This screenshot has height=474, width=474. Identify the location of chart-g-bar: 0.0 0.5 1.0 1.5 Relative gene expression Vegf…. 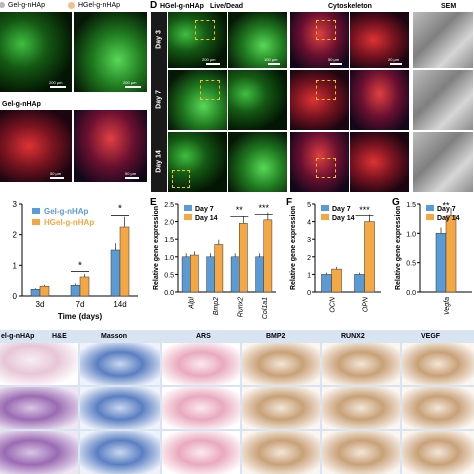
(433, 258).